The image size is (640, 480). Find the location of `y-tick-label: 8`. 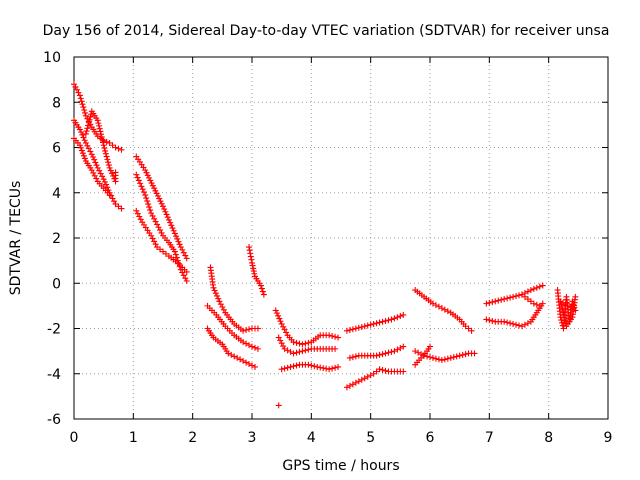

y-tick-label: 8 is located at coordinates (56, 103).